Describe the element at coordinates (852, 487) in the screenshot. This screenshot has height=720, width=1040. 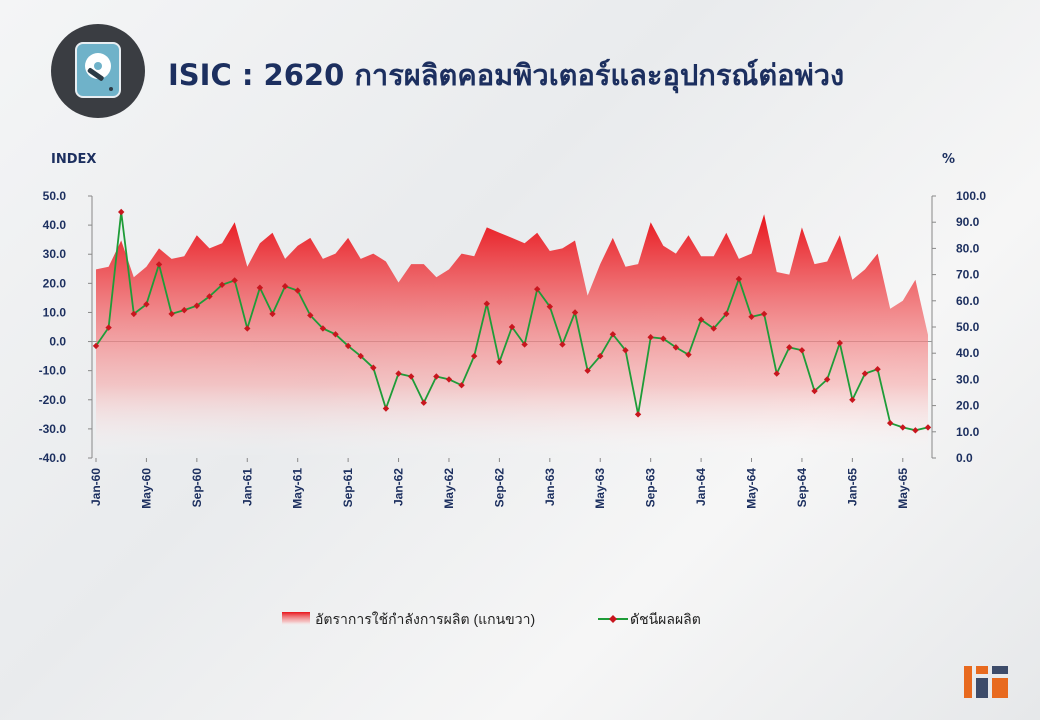
I see `x-tick-label: Jan-65` at that location.